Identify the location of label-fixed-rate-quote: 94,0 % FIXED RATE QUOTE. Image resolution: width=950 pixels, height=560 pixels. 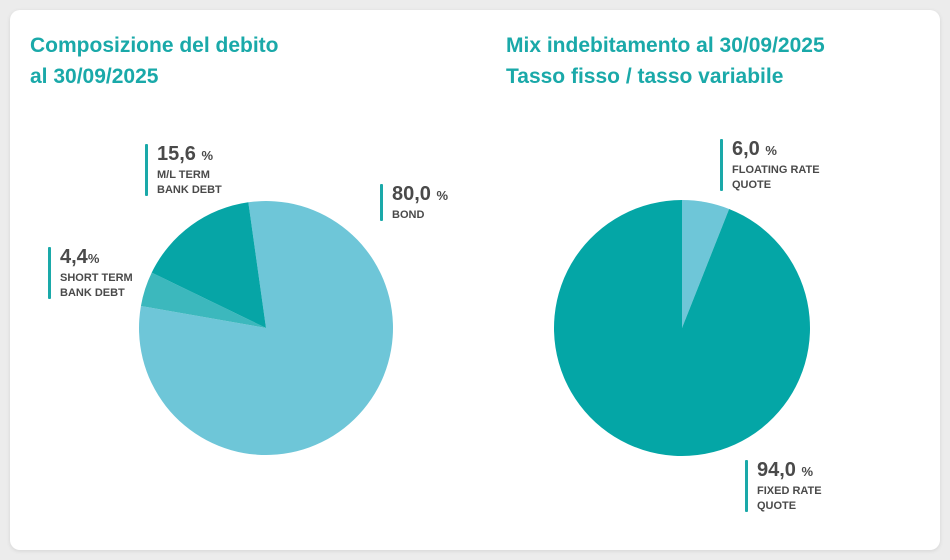
(783, 486).